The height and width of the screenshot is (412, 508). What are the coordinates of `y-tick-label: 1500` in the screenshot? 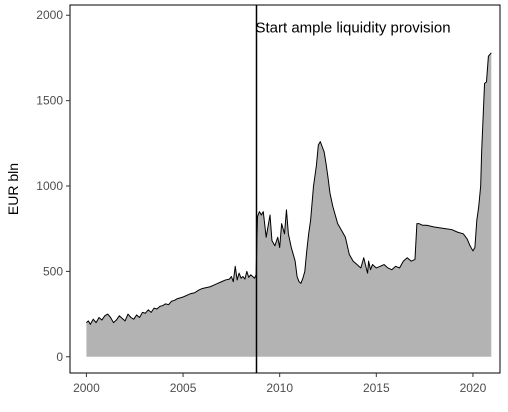 It's located at (49, 101).